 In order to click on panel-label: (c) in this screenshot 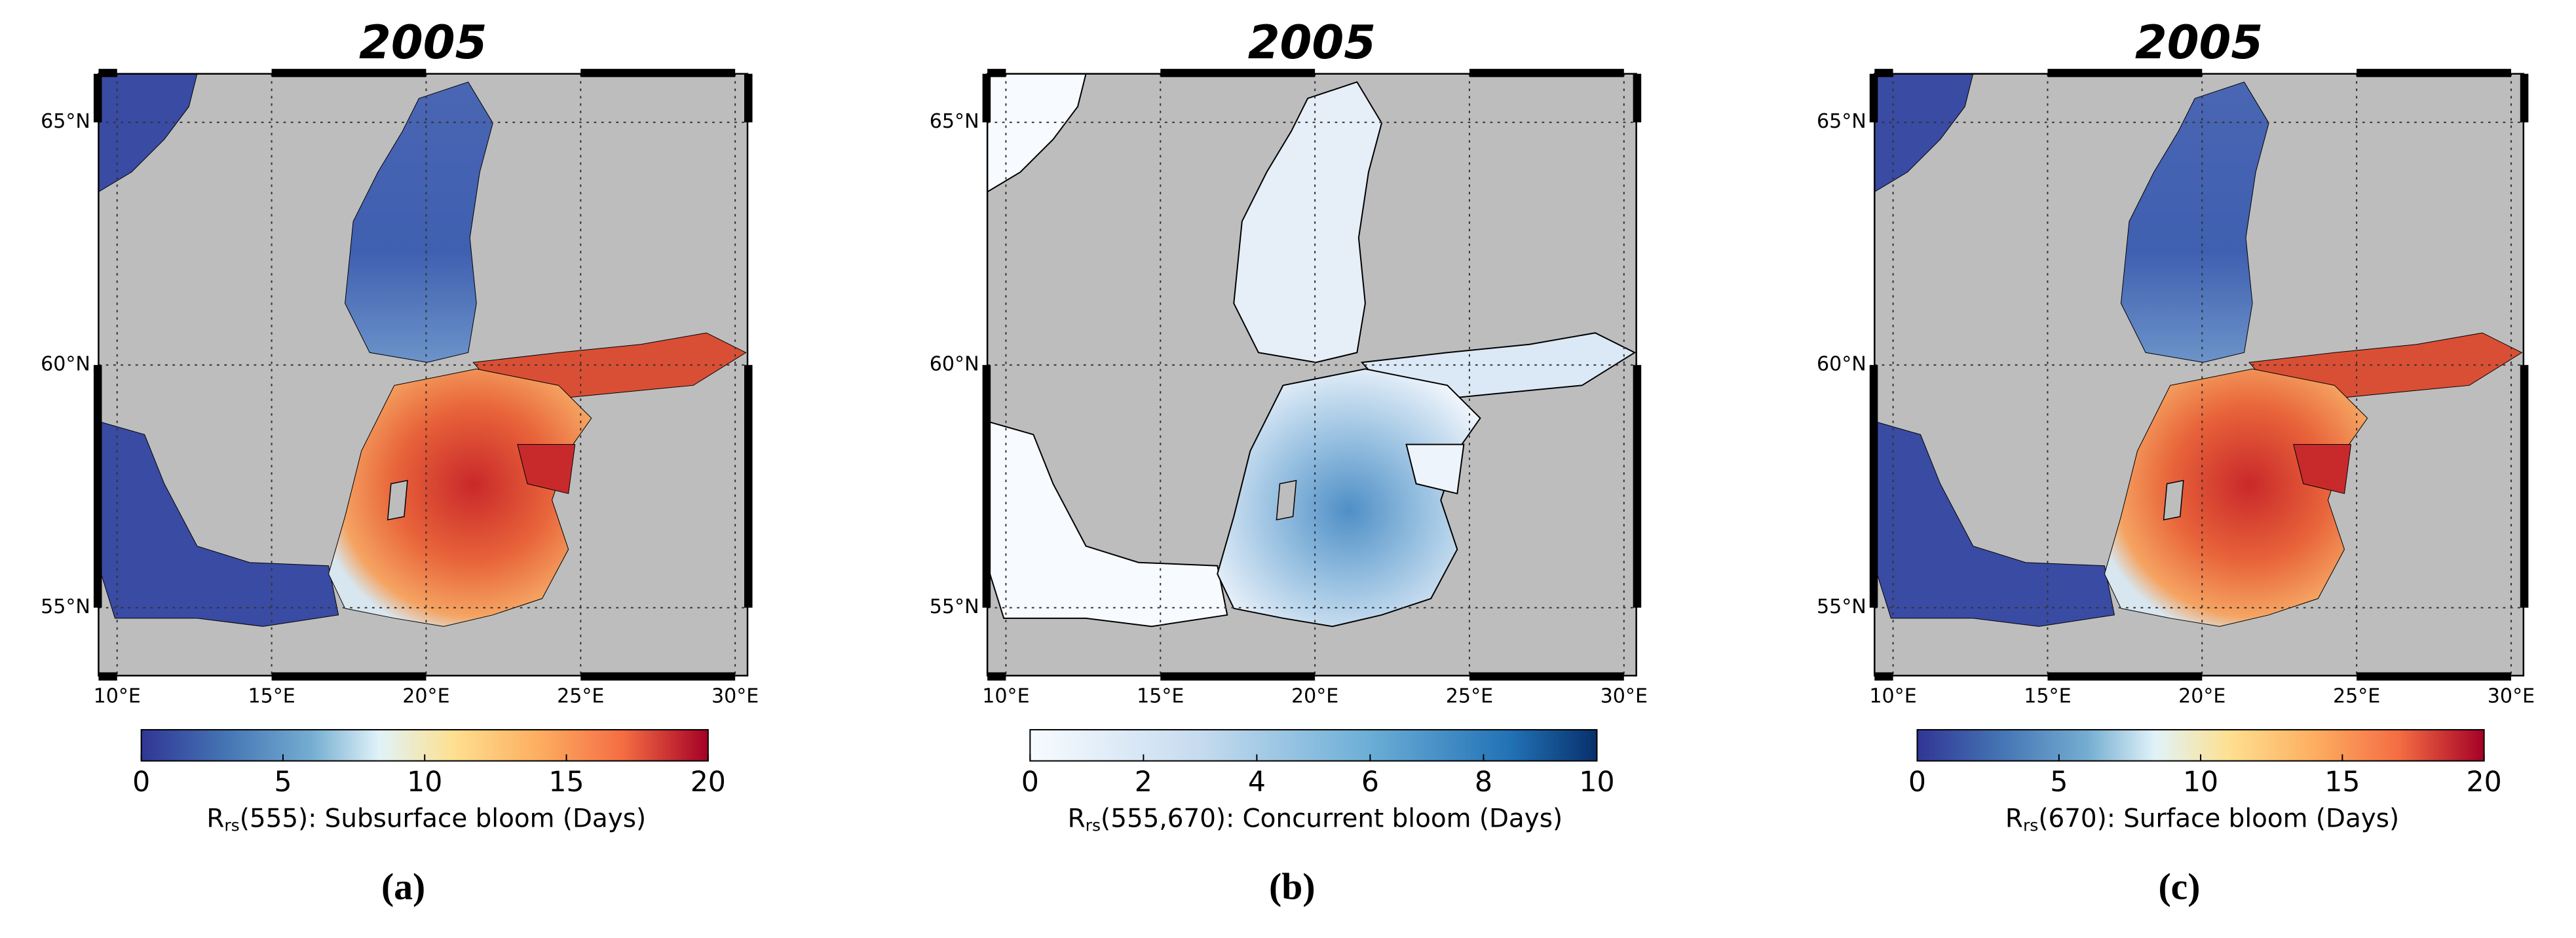, I will do `click(2179, 888)`.